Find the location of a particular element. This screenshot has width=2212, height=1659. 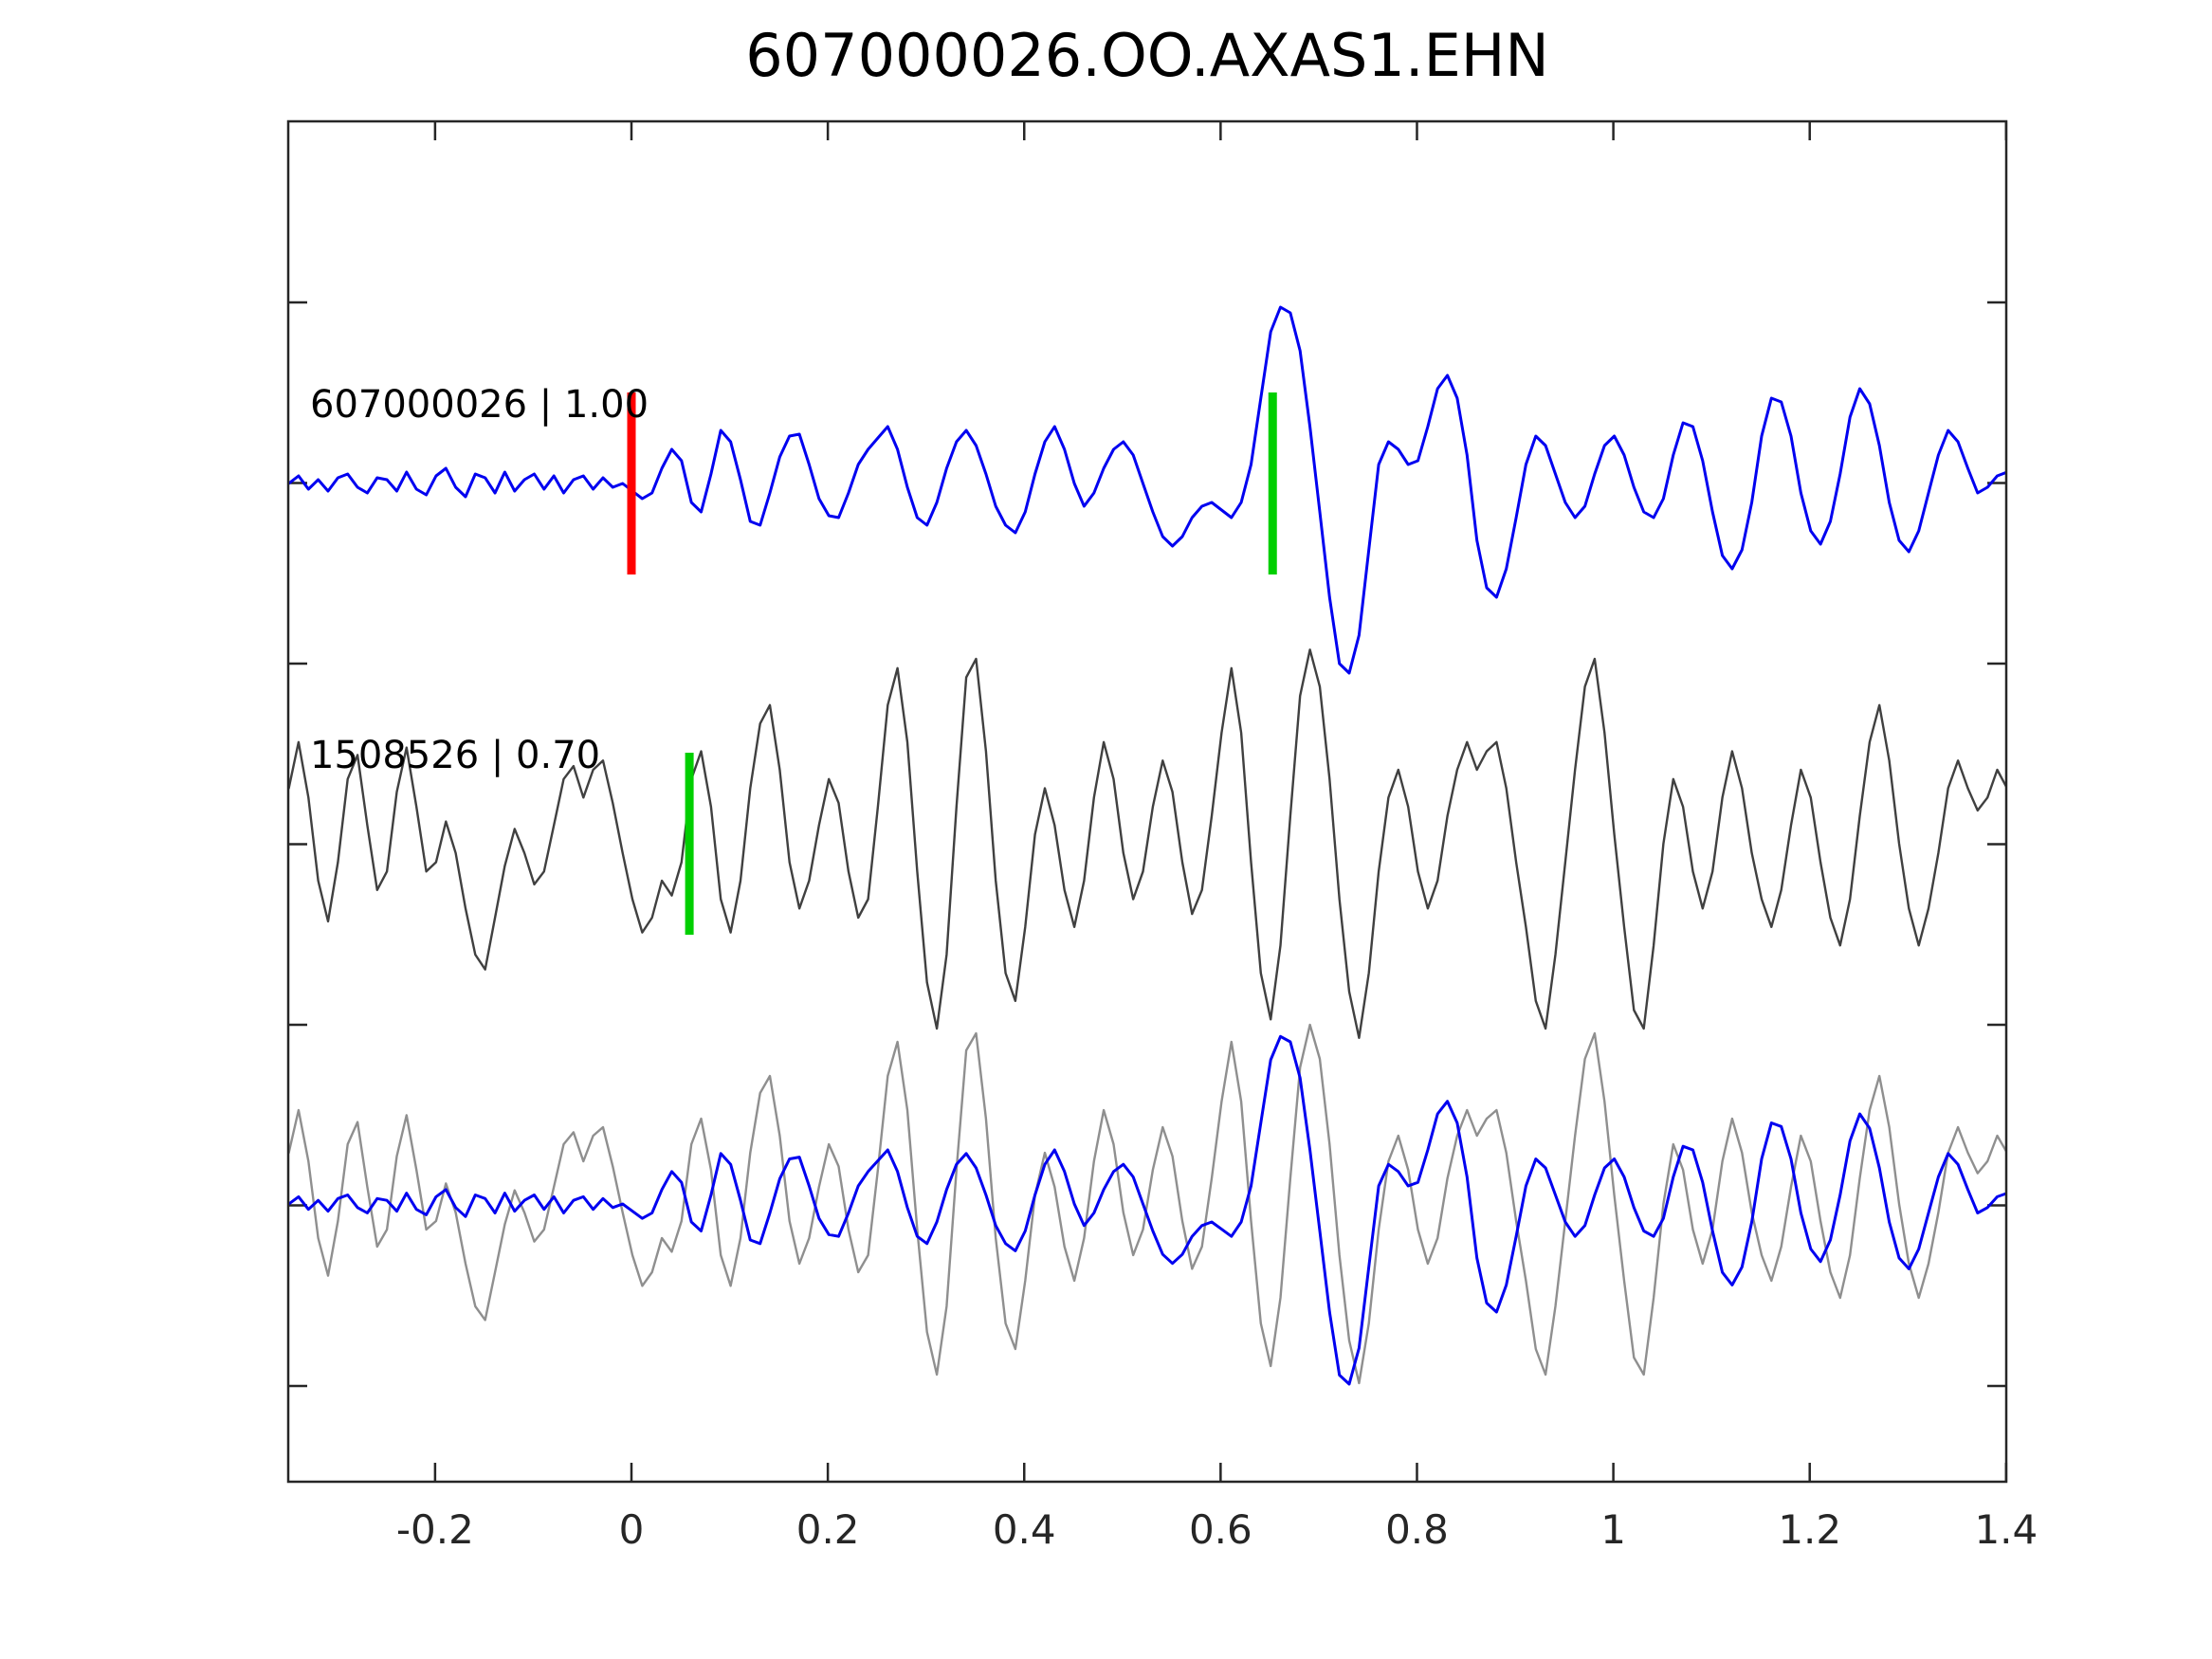

trace-label-detection: 1508526 | 0.70 is located at coordinates (455, 755).